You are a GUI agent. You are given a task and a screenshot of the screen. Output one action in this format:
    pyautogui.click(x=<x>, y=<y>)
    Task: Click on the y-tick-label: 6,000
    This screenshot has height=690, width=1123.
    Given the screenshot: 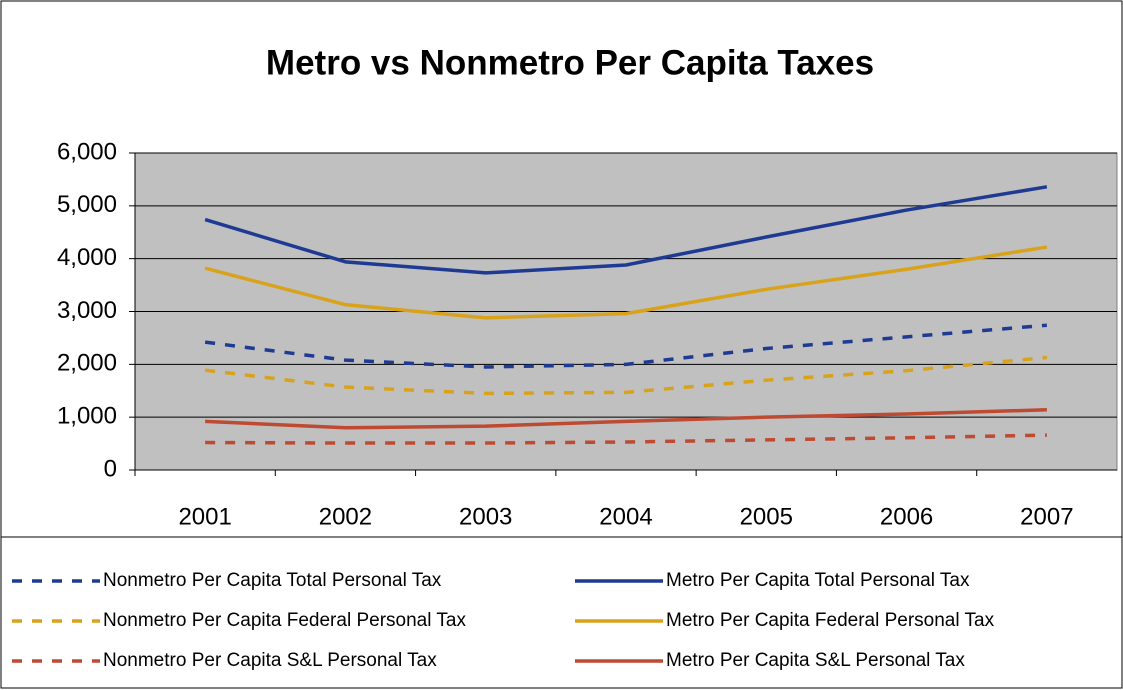 What is the action you would take?
    pyautogui.click(x=87, y=151)
    